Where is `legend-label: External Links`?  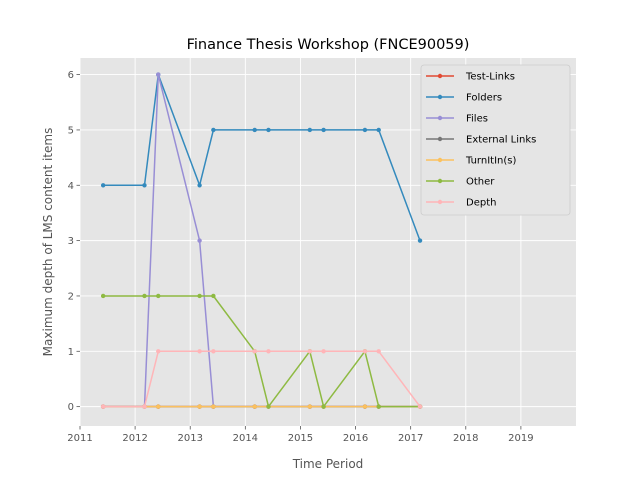 legend-label: External Links is located at coordinates (501, 140).